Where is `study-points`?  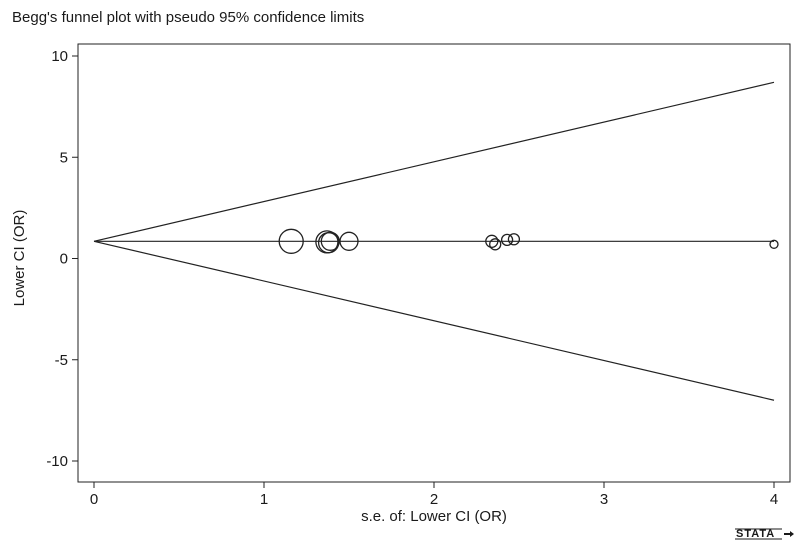
study-points is located at coordinates (528, 241).